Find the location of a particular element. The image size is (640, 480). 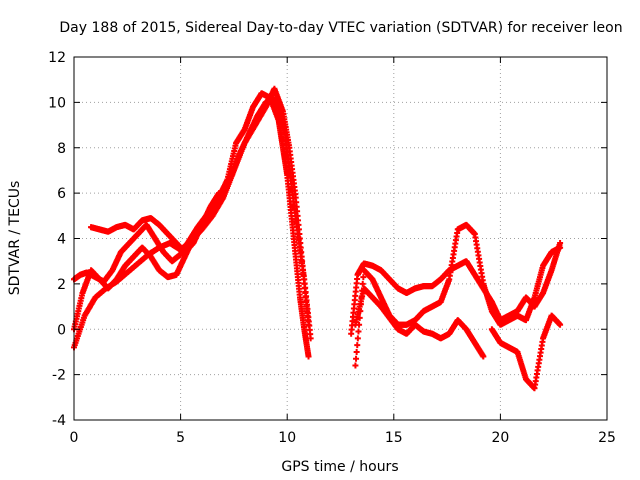

series-sat-d is located at coordinates (155, 223).